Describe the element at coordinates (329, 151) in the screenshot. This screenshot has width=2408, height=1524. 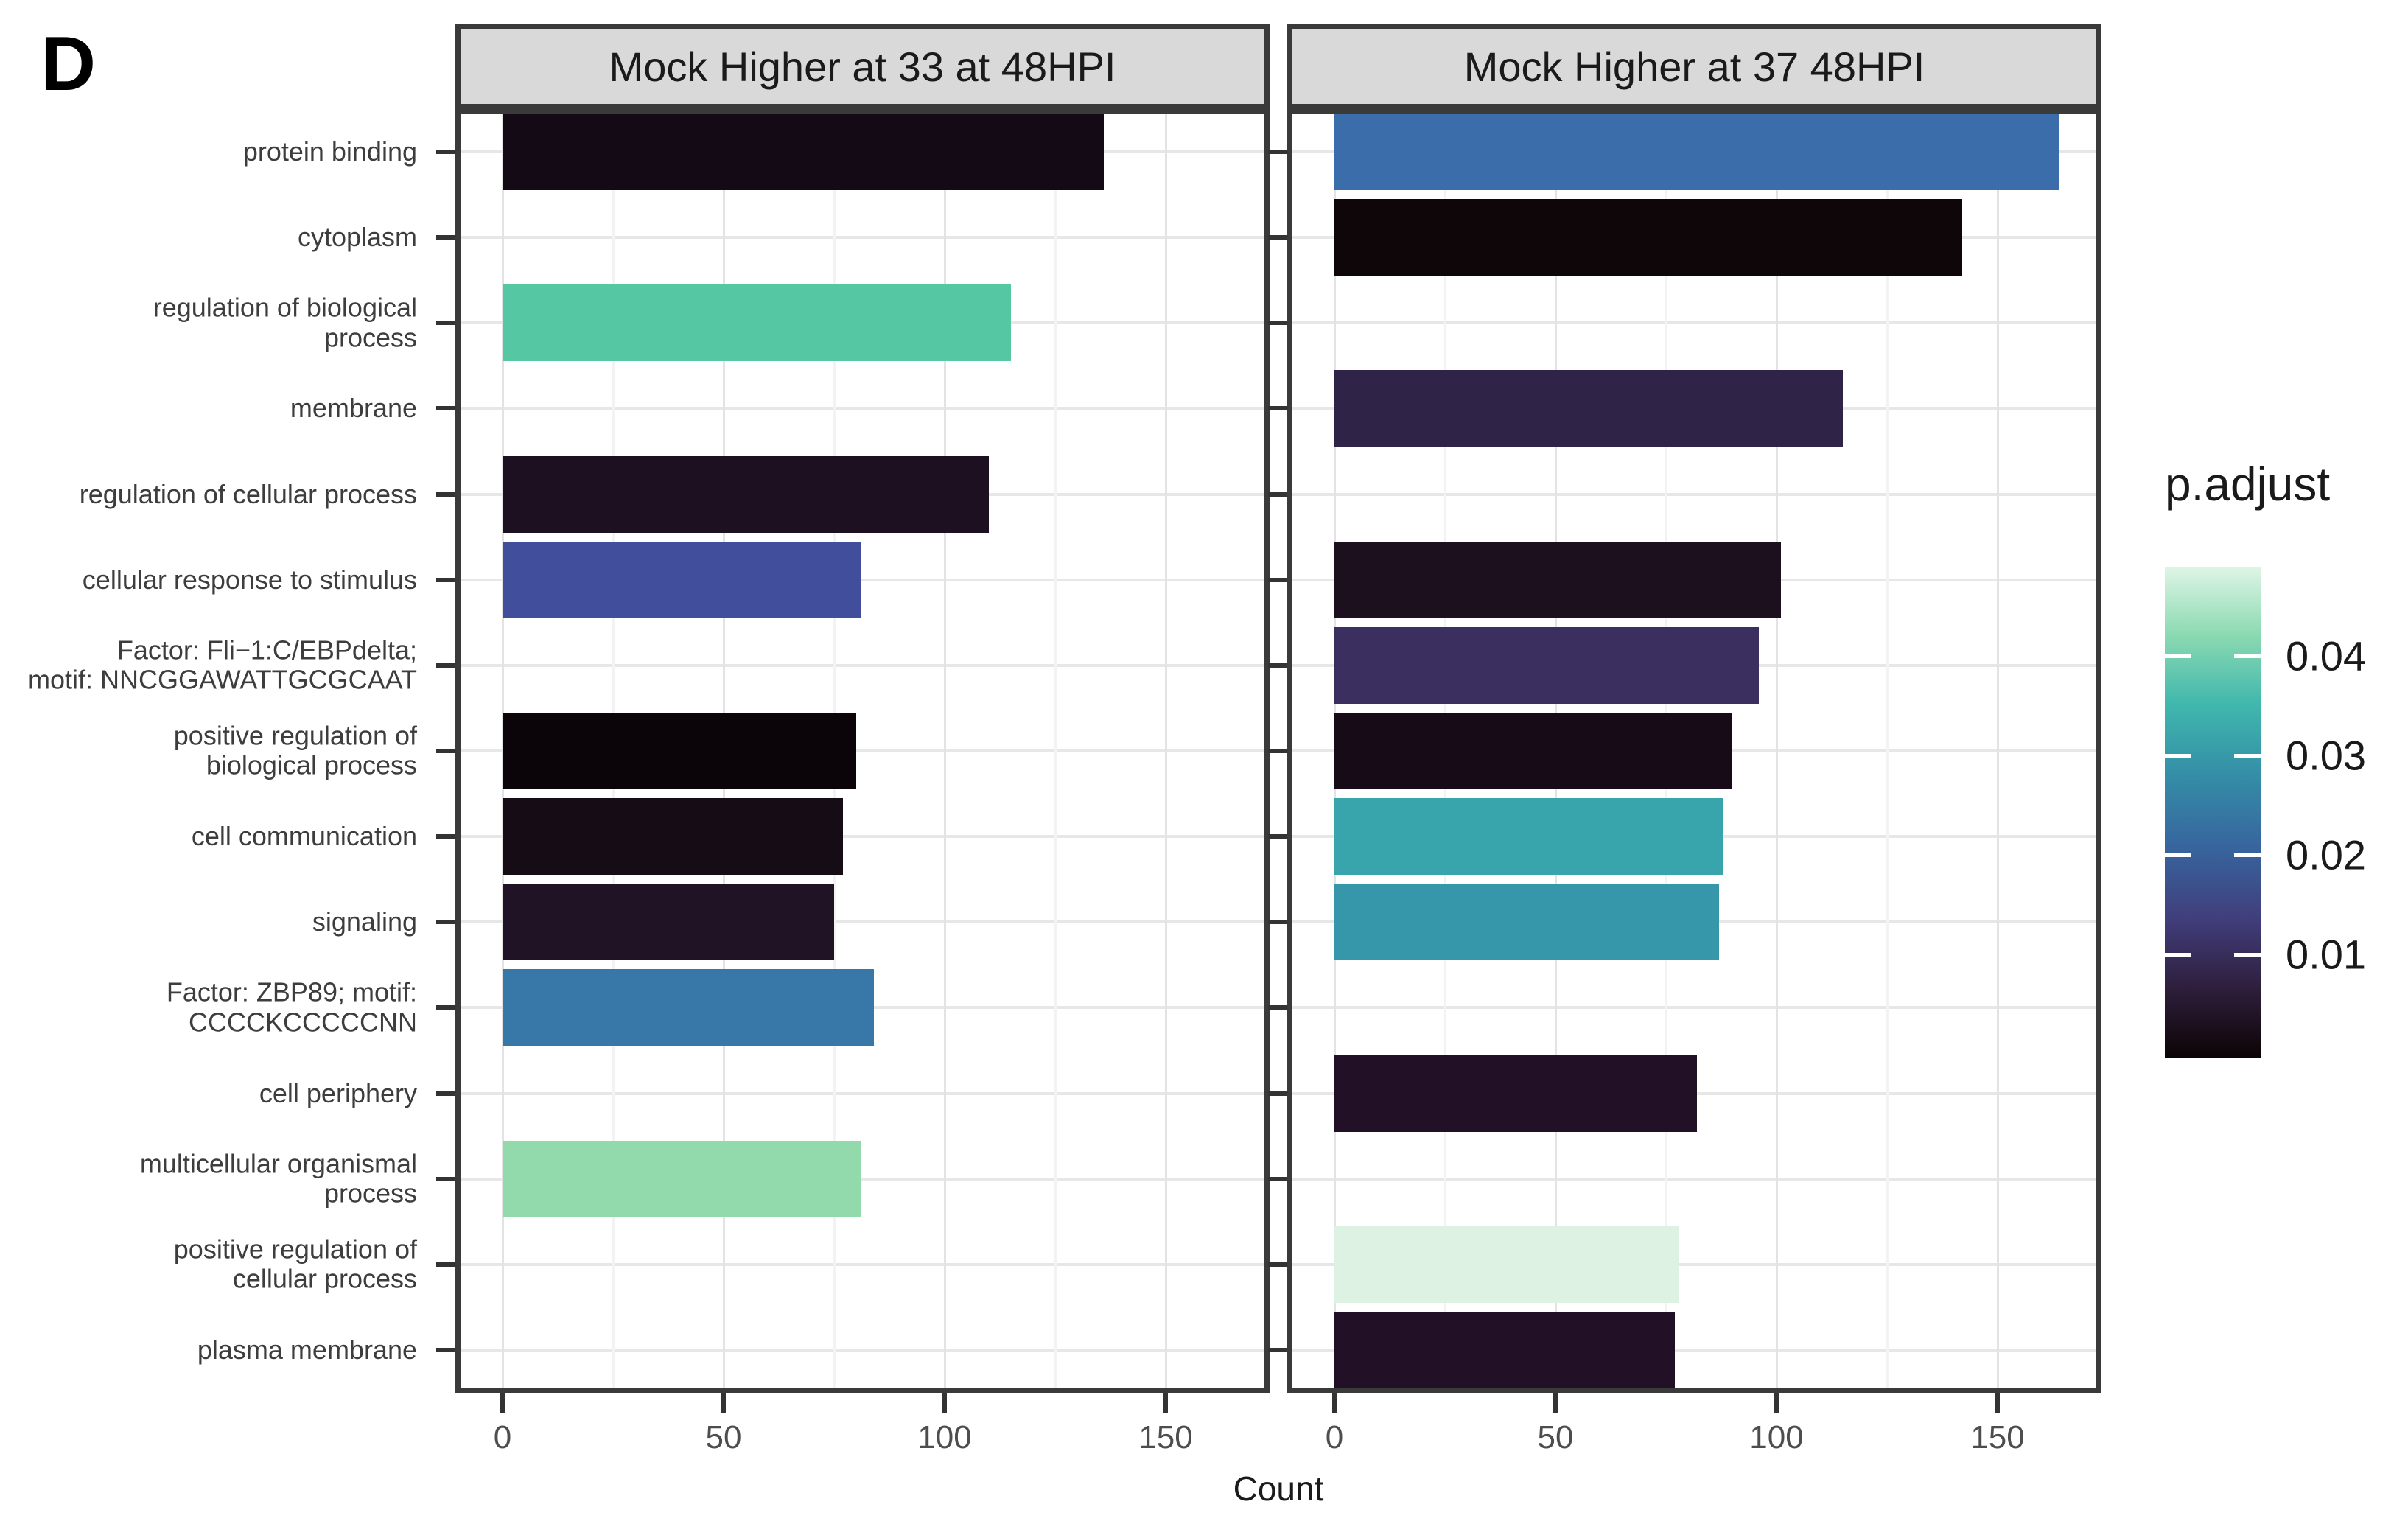
I see `y-axis-category-label: protein binding` at that location.